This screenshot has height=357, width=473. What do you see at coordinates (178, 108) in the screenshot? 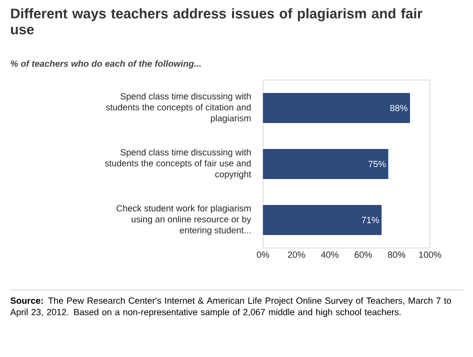
I see `y-tick-label: Spend class time discussing with students the concepts of citation and plagiarism` at bounding box center [178, 108].